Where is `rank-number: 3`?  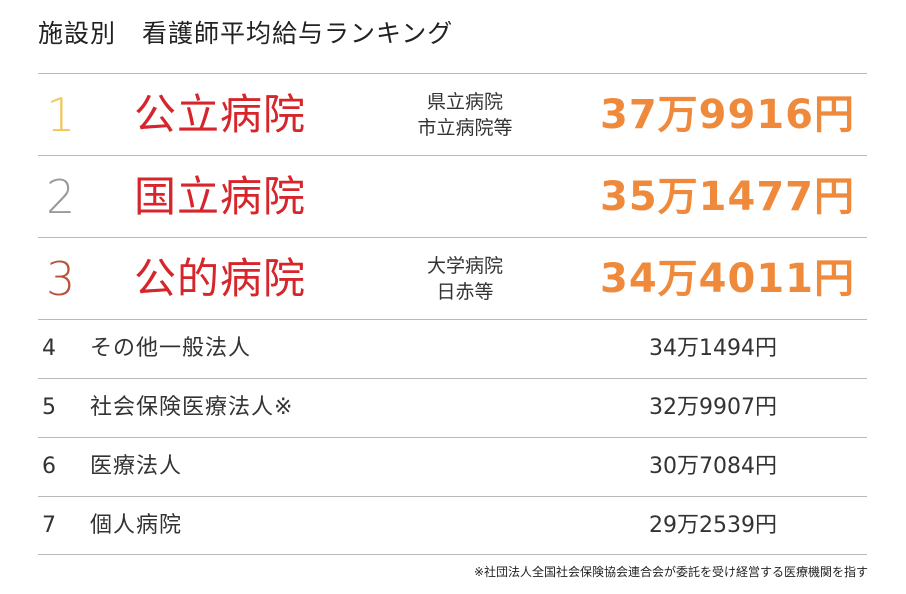 rank-number: 3 is located at coordinates (61, 279).